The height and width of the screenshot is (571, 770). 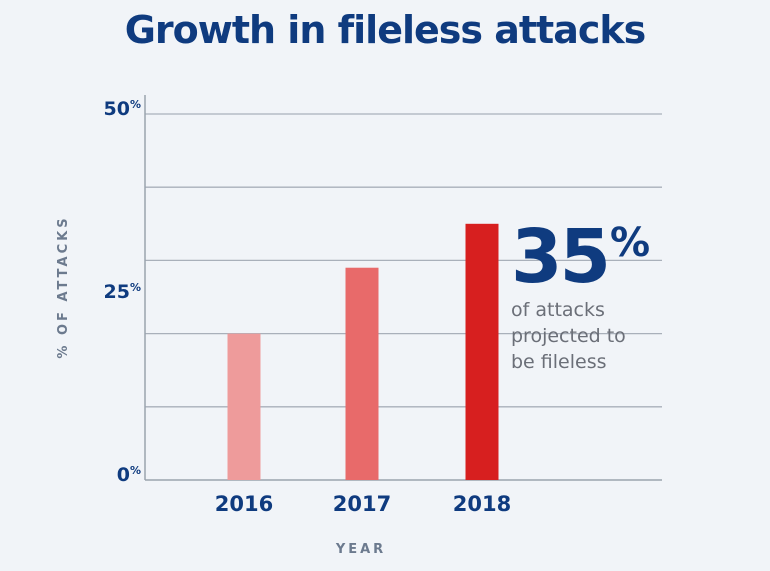 I want to click on annotation-line: projected to, so click(x=568, y=336).